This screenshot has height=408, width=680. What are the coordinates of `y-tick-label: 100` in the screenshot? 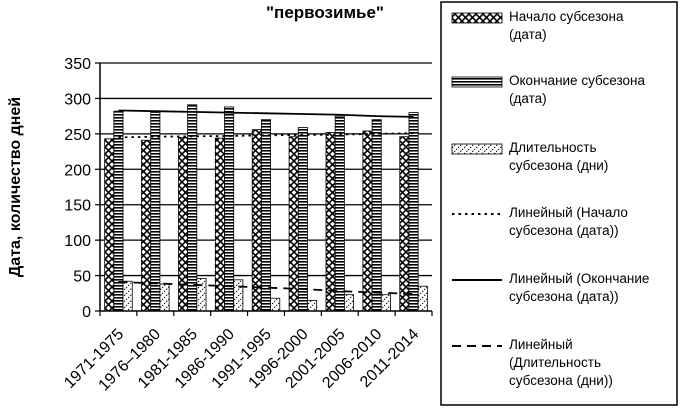 It's located at (77, 241).